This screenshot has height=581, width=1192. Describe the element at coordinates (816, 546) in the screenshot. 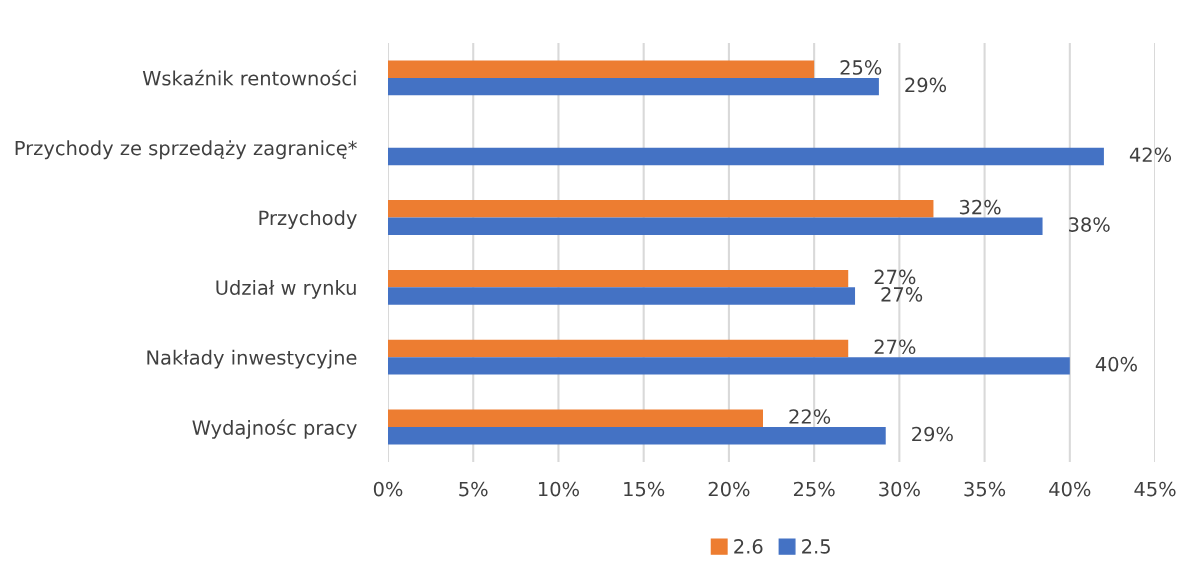

I see `legend-label: 2.5` at that location.